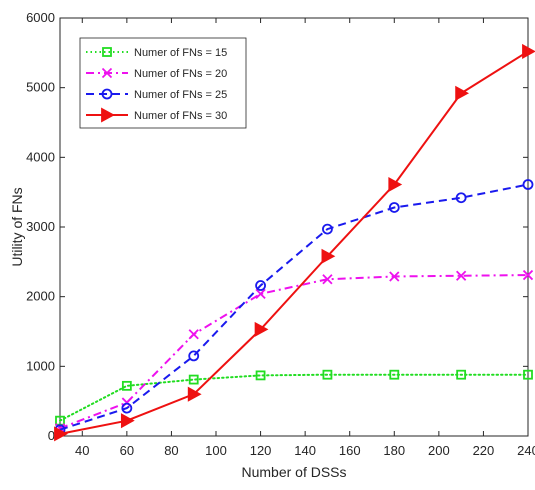 This screenshot has height=490, width=535. I want to click on x-tick-label: 60, so click(127, 450).